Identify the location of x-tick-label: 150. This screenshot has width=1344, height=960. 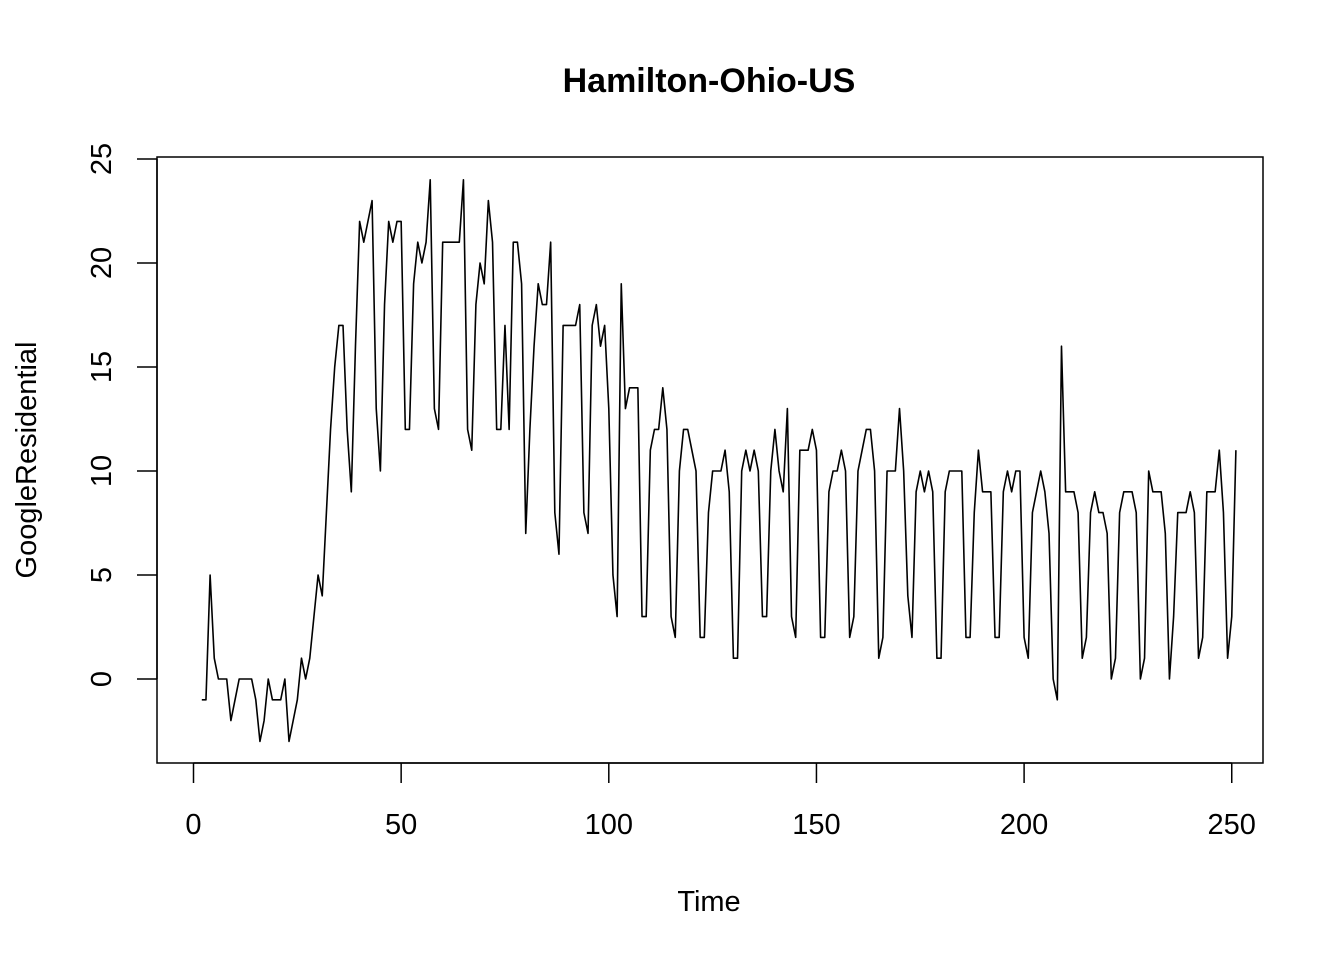
(816, 825).